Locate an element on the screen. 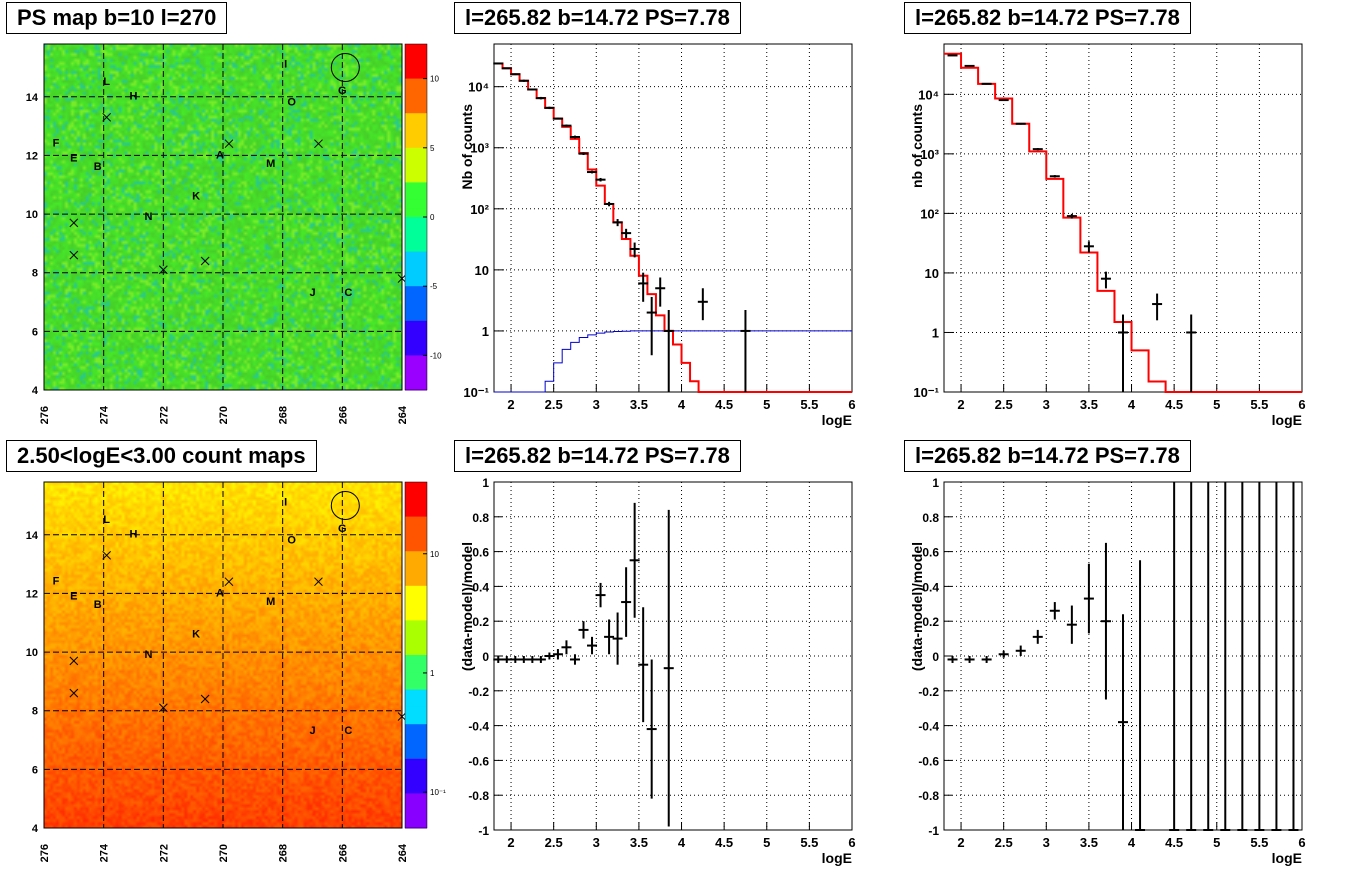  y-tick-label: 0.6 is located at coordinates (480, 553).